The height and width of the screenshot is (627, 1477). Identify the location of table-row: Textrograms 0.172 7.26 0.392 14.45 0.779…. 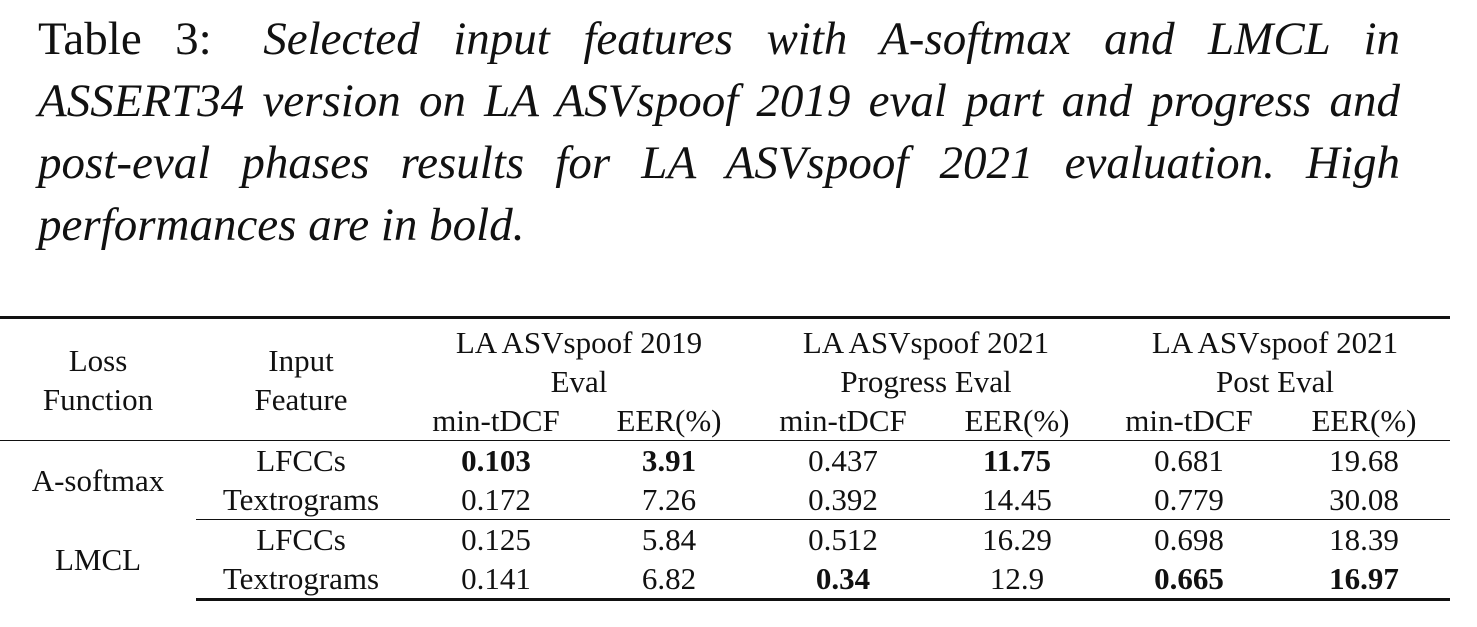
(725, 500).